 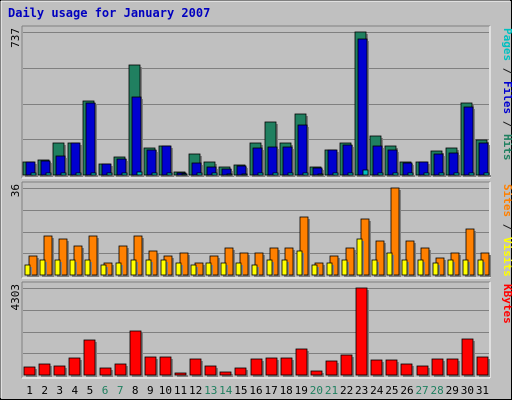 What do you see at coordinates (44, 390) in the screenshot?
I see `day-label-2: 2` at bounding box center [44, 390].